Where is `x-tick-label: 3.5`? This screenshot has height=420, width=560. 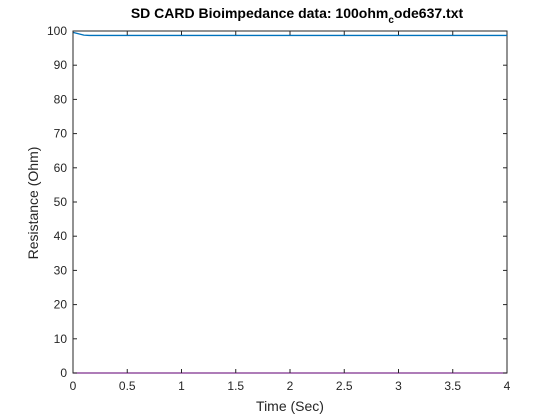 x-tick-label: 3.5 is located at coordinates (452, 386).